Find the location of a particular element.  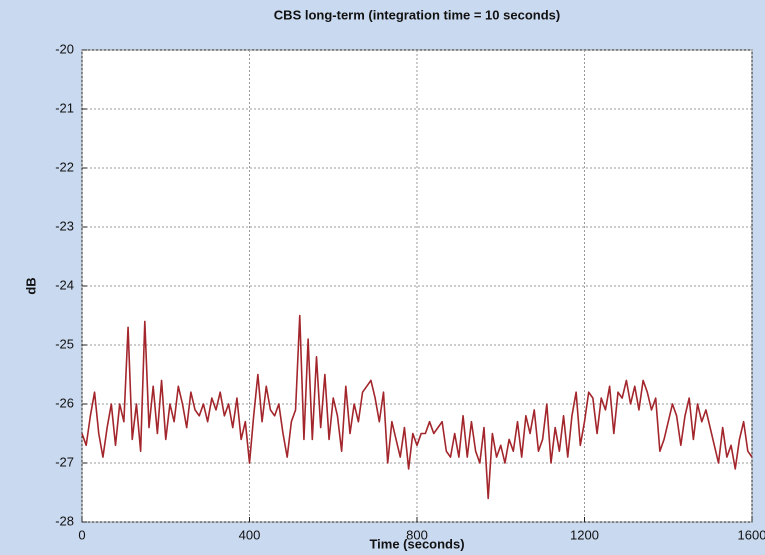

y-tick-label: -22 is located at coordinates (64, 166).